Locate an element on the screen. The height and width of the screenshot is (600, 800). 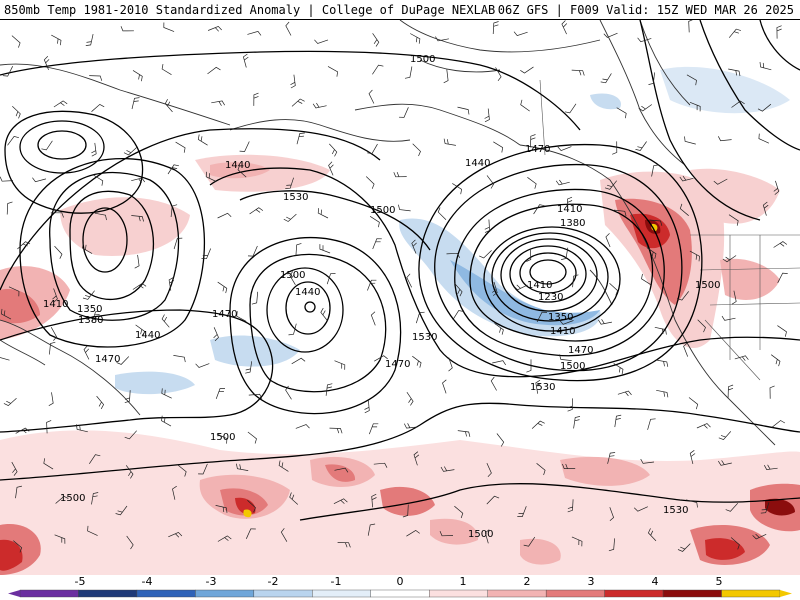
colorbar-tick-label: -5 is located at coordinates (80, 581).